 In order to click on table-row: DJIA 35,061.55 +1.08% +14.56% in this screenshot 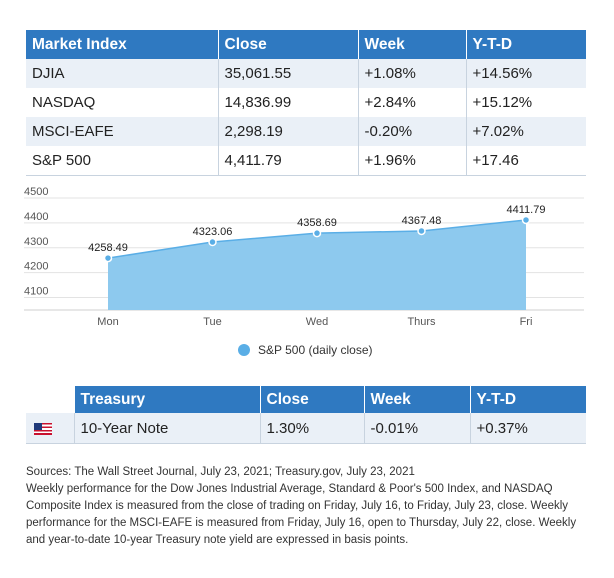, I will do `click(306, 73)`.